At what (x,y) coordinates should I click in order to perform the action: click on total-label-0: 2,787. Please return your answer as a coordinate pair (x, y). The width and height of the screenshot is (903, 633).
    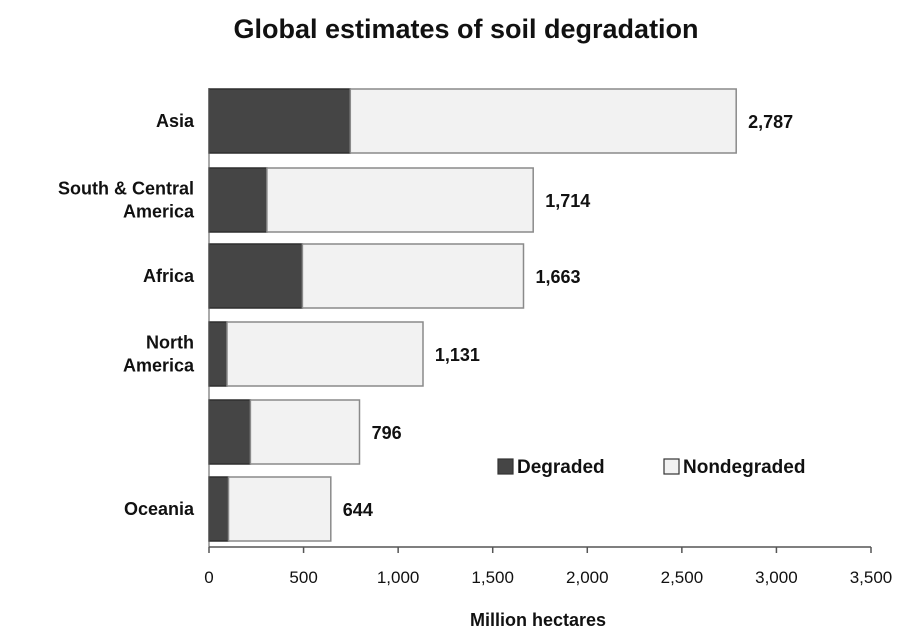
    Looking at the image, I should click on (770, 122).